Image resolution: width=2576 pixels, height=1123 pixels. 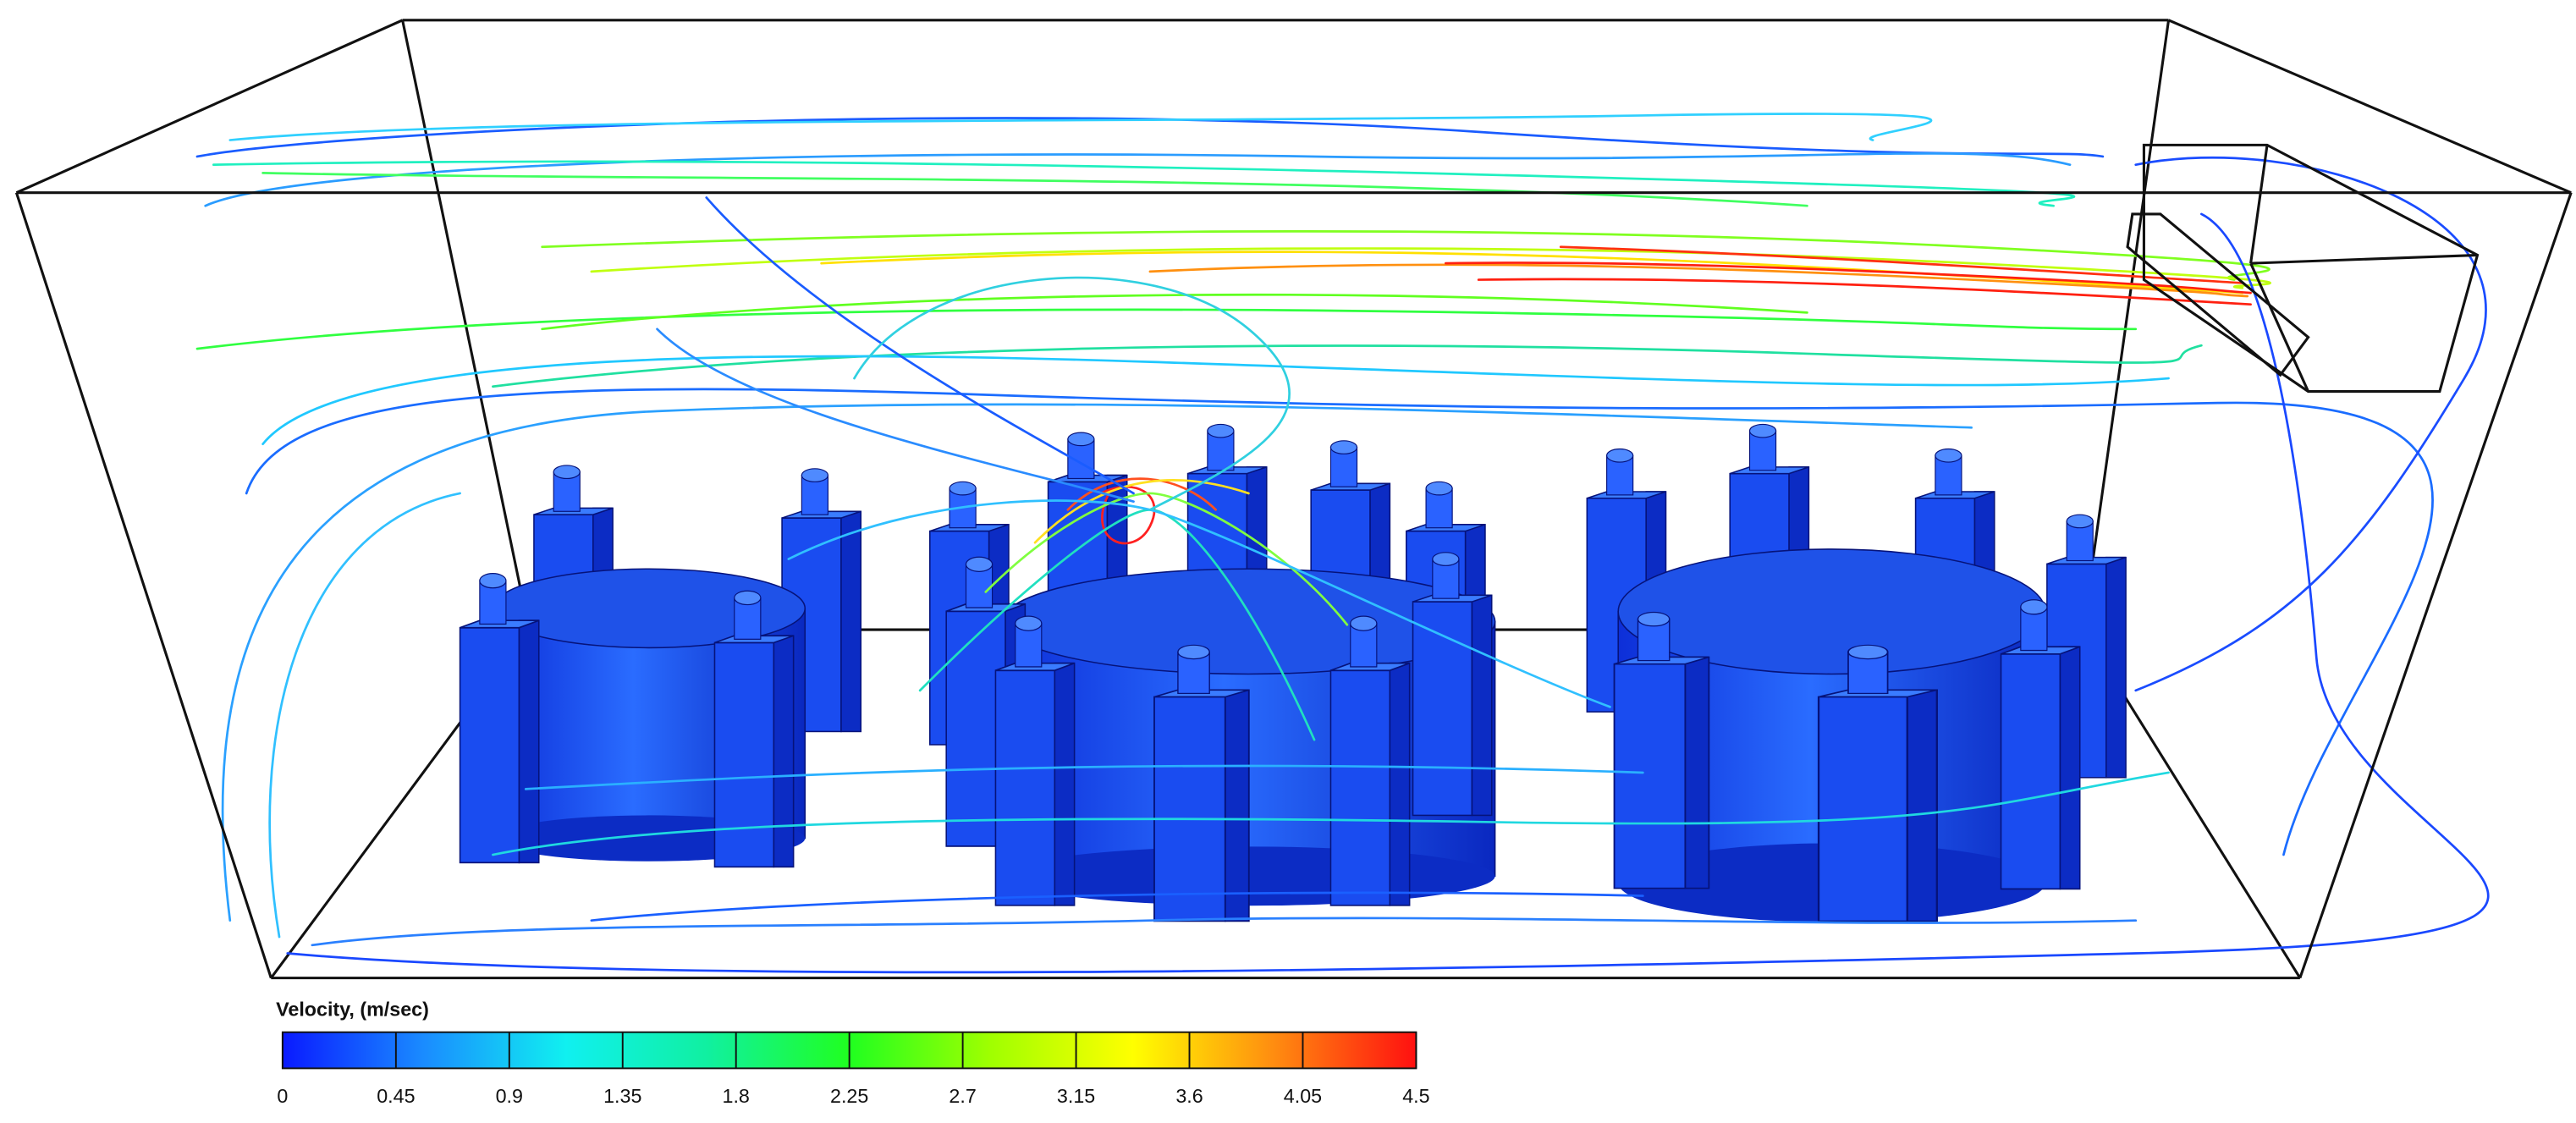 What do you see at coordinates (962, 1096) in the screenshot?
I see `colorbar-tick-label: 2.7` at bounding box center [962, 1096].